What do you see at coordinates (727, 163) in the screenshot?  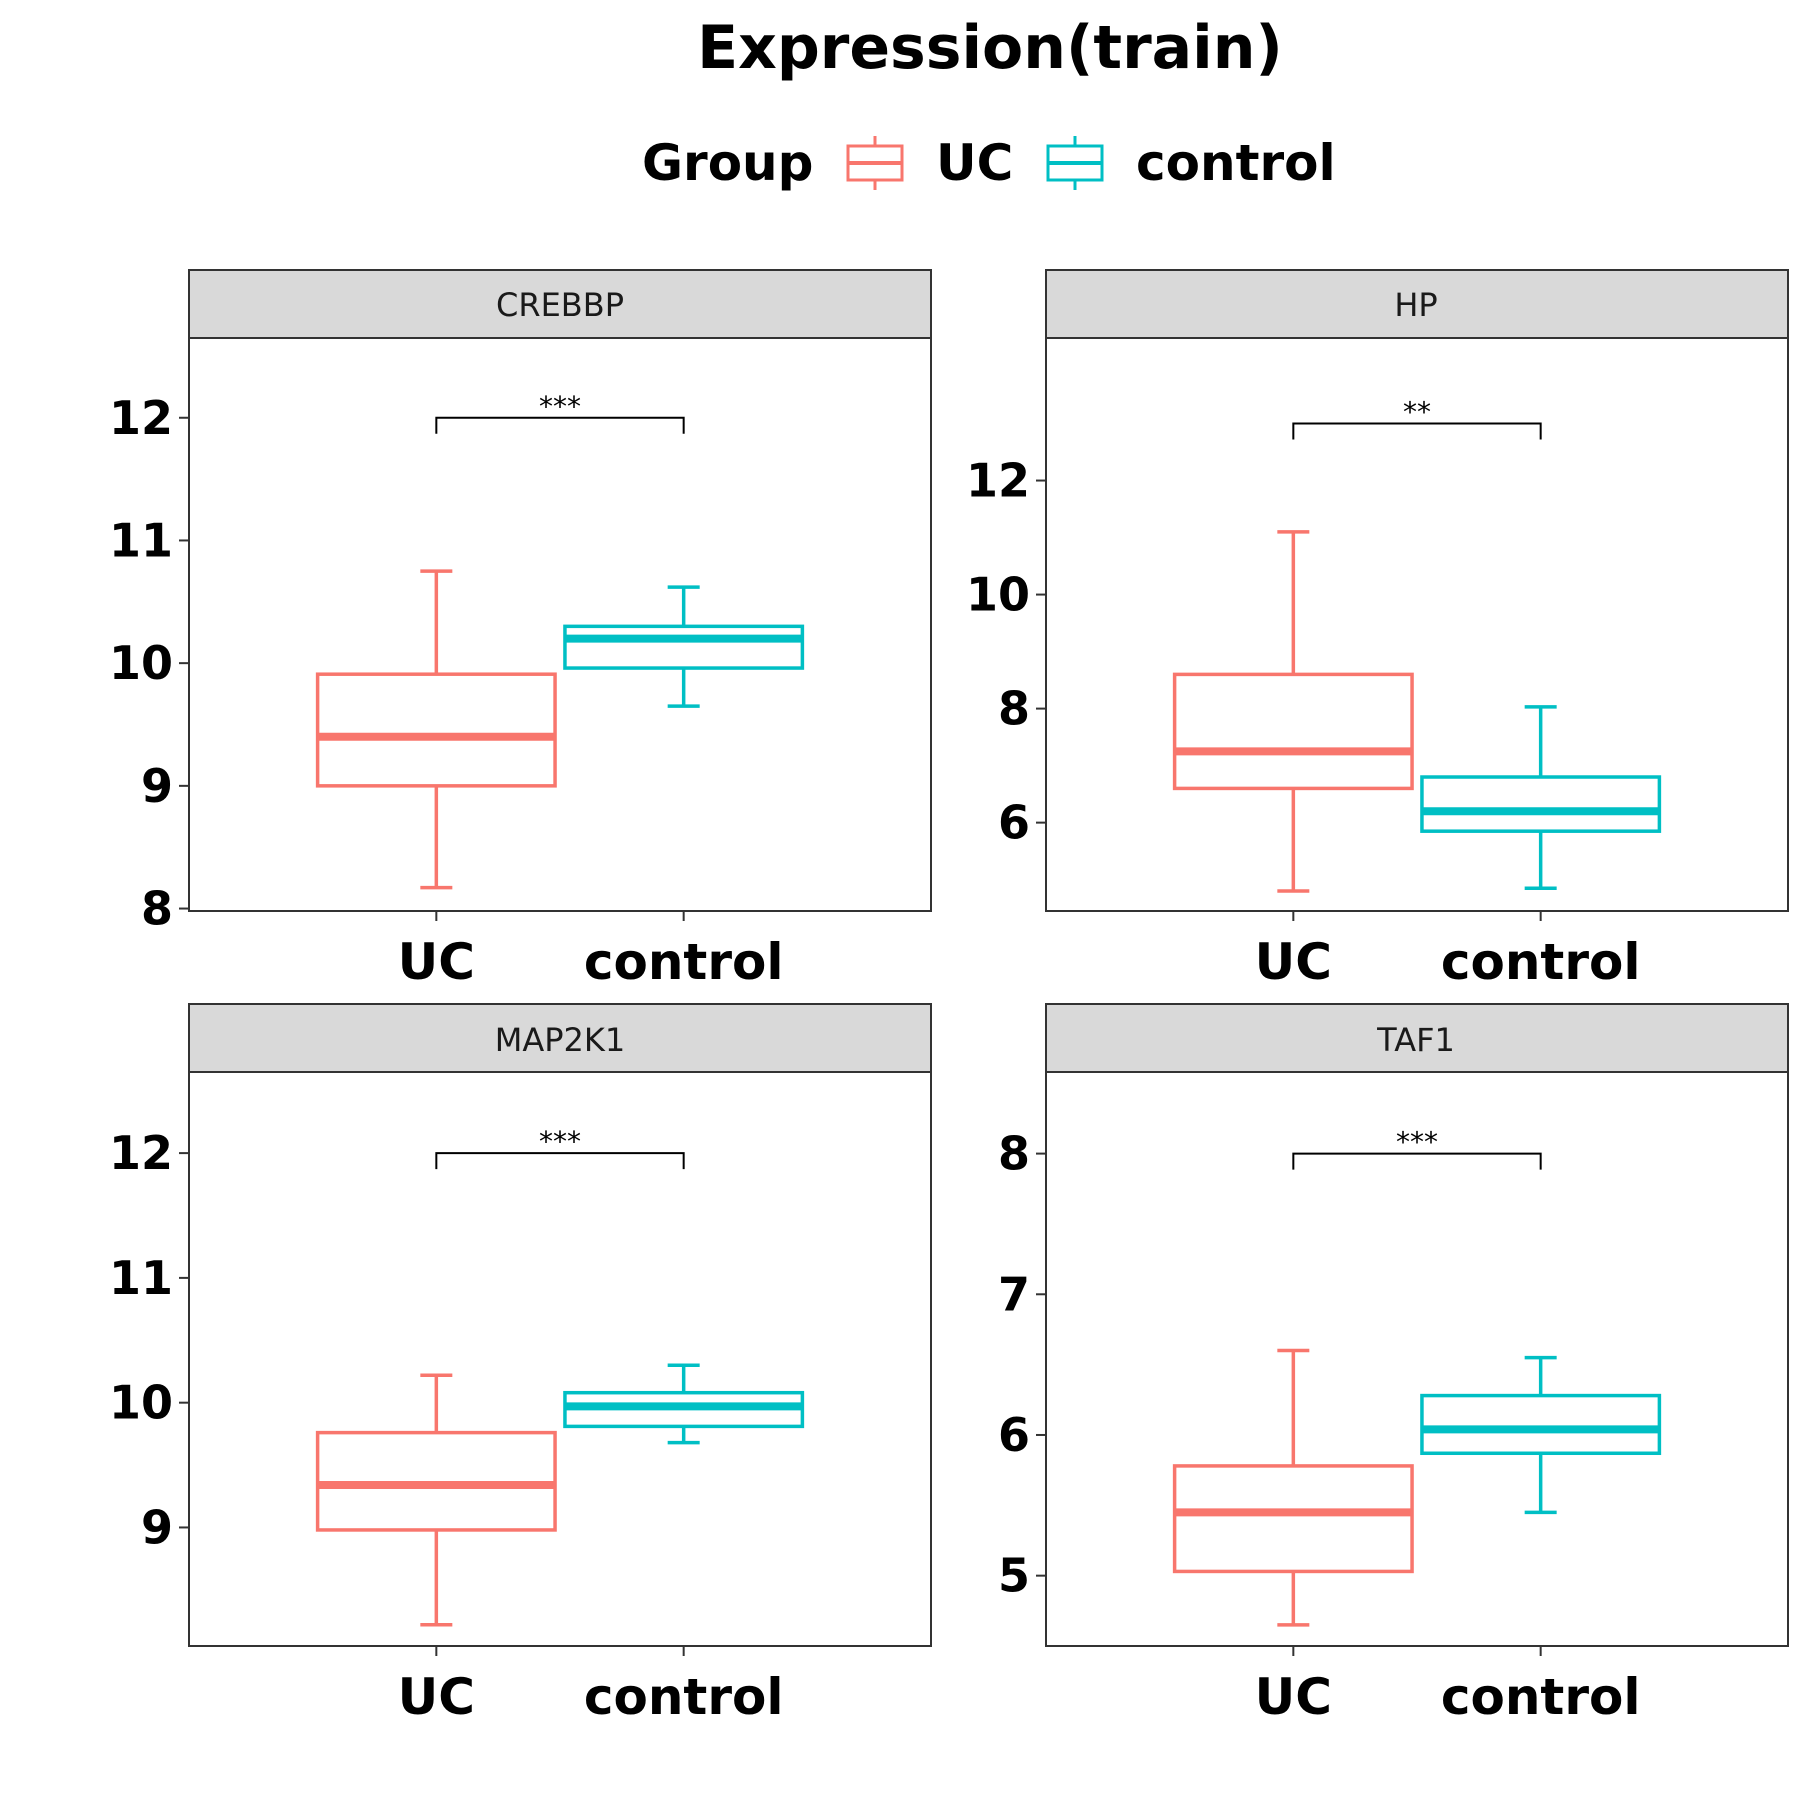 I see `legend-title: Group` at bounding box center [727, 163].